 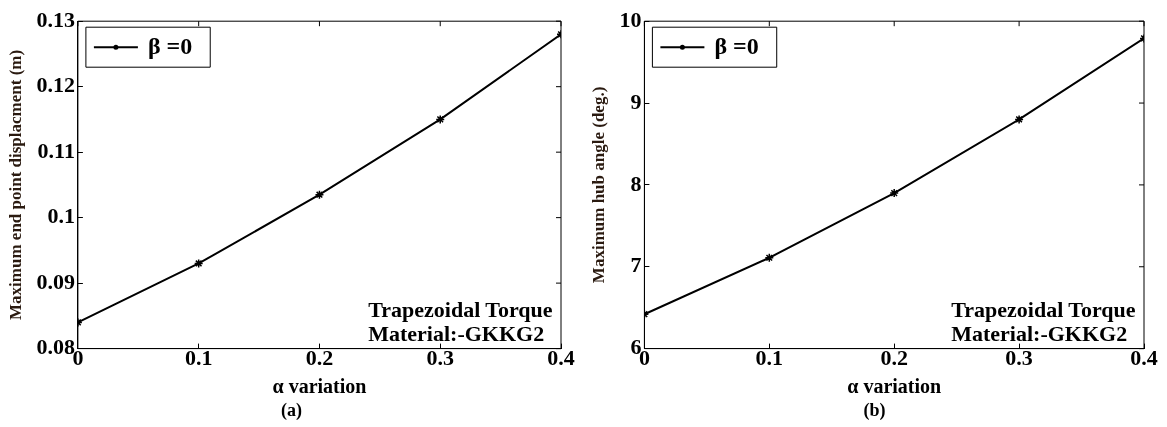 I want to click on y-axis-title: Maximum hub angle (deg.), so click(x=598, y=185).